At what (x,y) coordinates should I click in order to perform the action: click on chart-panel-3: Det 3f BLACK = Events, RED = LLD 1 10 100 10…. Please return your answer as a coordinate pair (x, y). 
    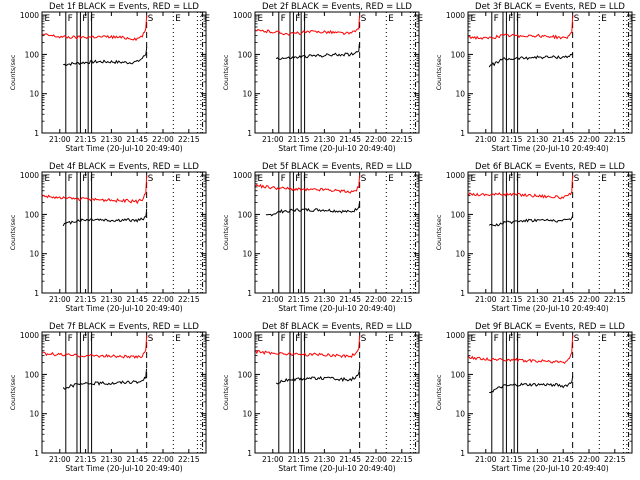
    Looking at the image, I should click on (535, 77).